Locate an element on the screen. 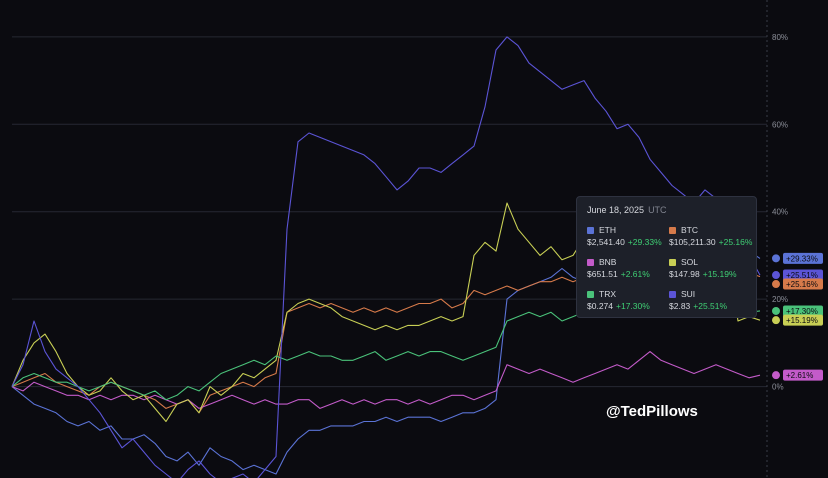 Image resolution: width=828 pixels, height=478 pixels. tooltip-header: June 18, 2025 UTC is located at coordinates (666, 210).